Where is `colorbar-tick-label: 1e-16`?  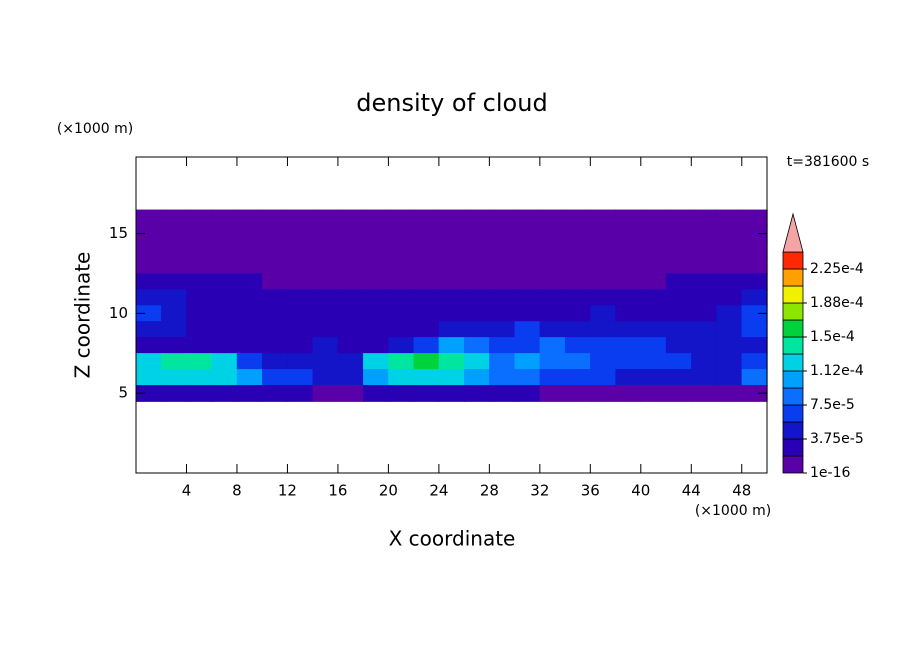
colorbar-tick-label: 1e-16 is located at coordinates (830, 473).